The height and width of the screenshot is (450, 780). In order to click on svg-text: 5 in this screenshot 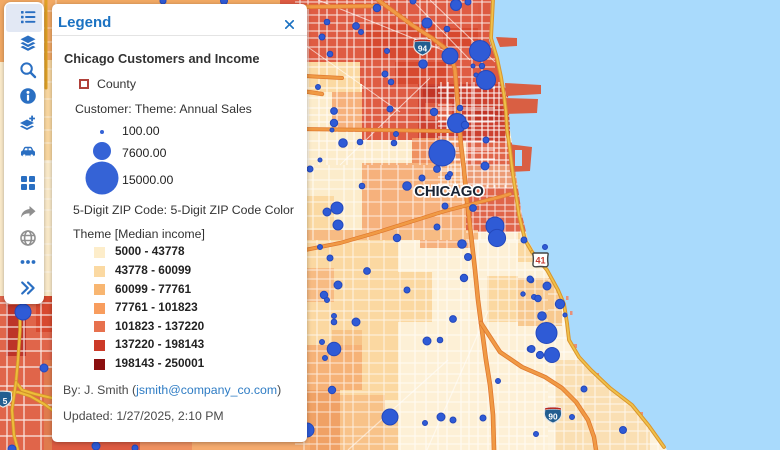, I will do `click(5, 401)`.